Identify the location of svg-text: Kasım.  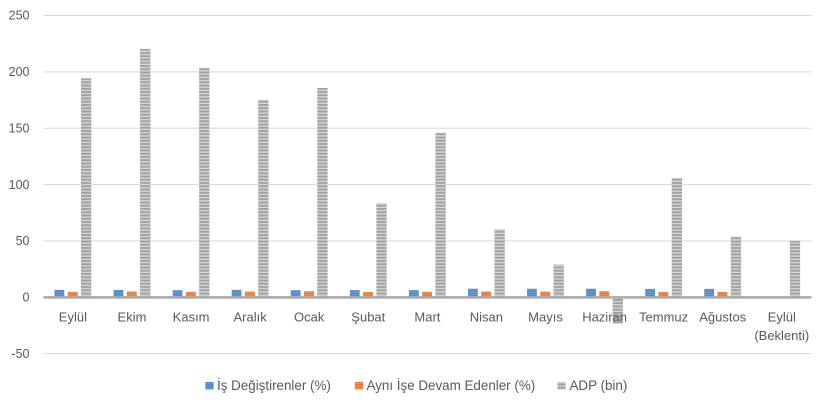
(191, 316).